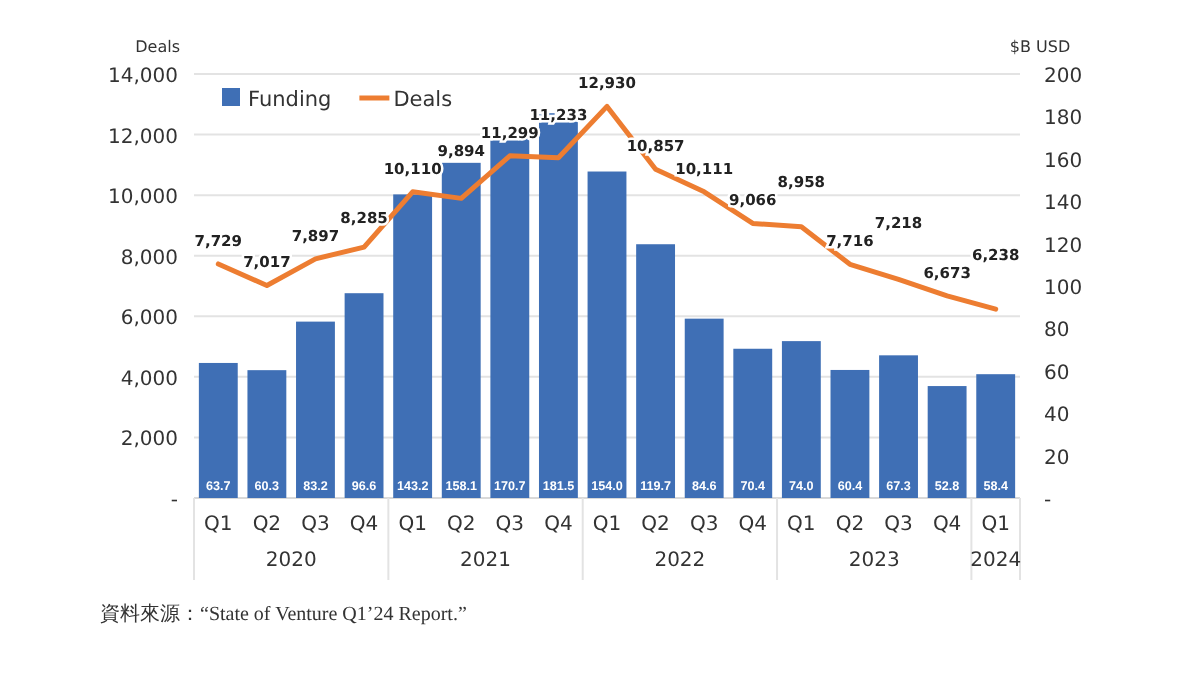 This screenshot has width=1200, height=684. Describe the element at coordinates (1063, 246) in the screenshot. I see `y2-tick-label: 120` at that location.